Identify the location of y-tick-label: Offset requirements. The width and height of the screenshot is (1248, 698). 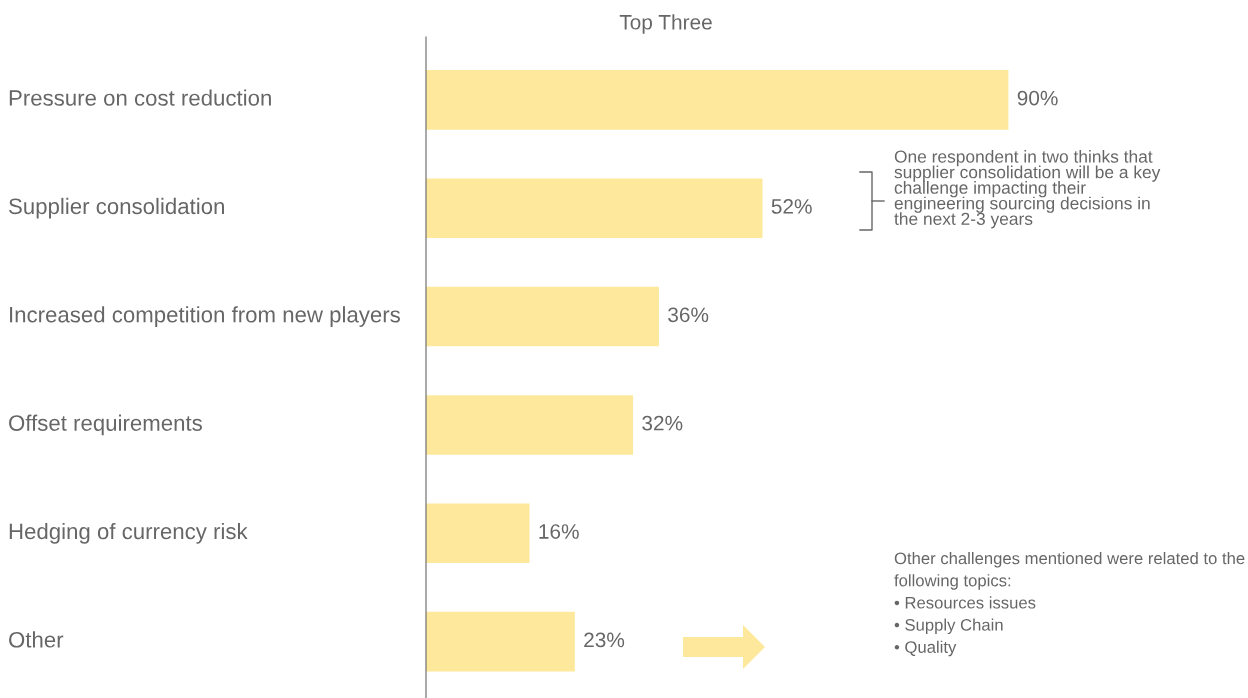
(105, 425).